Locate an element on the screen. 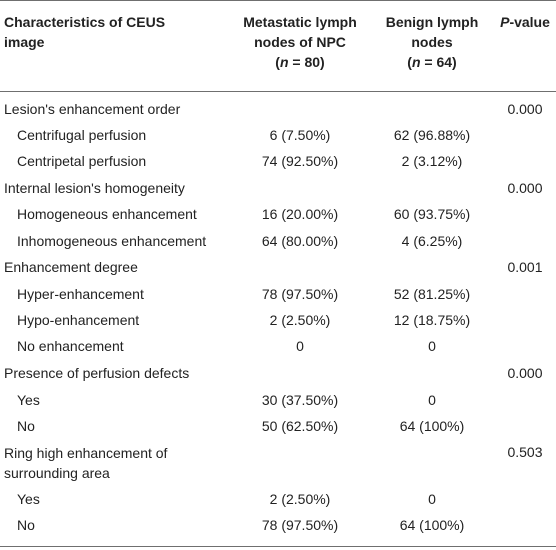 The height and width of the screenshot is (550, 556). header-col2-line2: nodes of NPC is located at coordinates (300, 42).